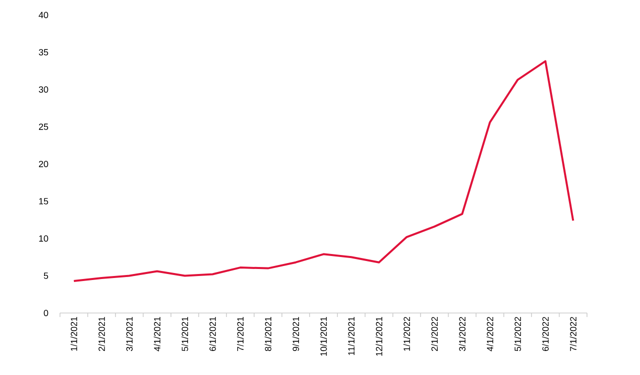 Image resolution: width=640 pixels, height=375 pixels. I want to click on x-tick-label: 9/1/2021, so click(296, 333).